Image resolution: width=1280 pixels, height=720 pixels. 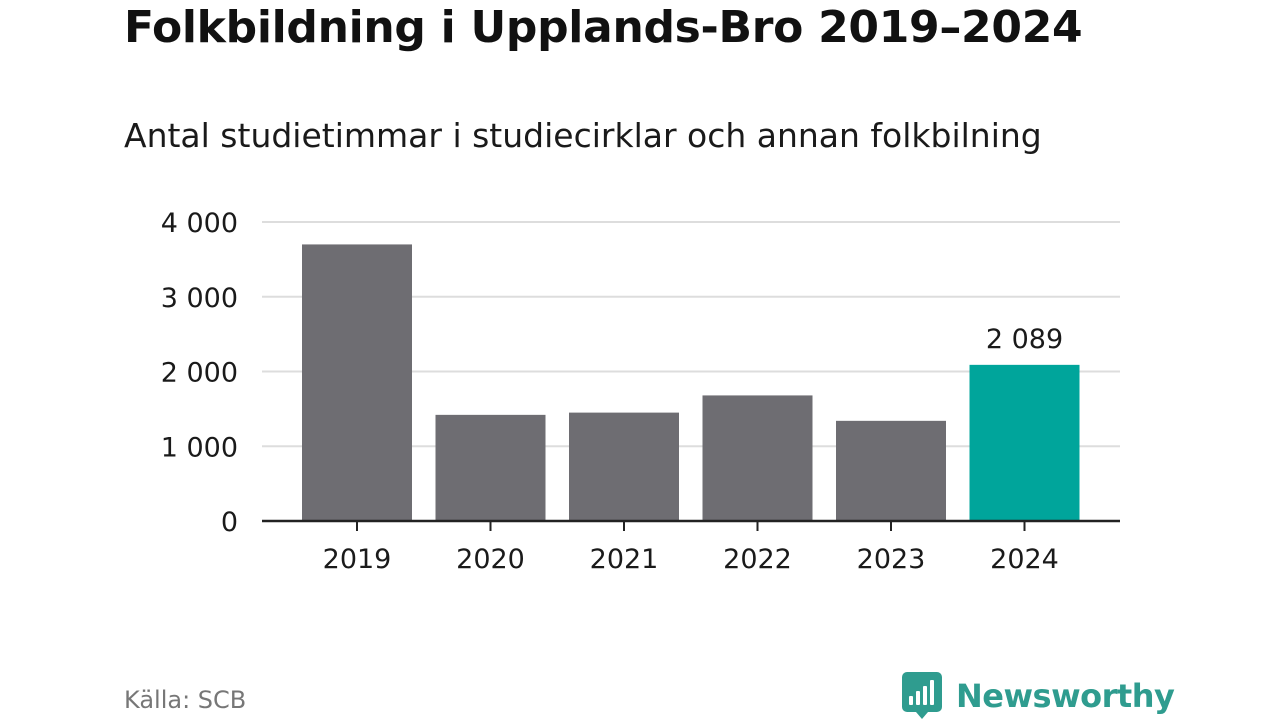 I want to click on y-tick-label: 0, so click(x=229, y=522).